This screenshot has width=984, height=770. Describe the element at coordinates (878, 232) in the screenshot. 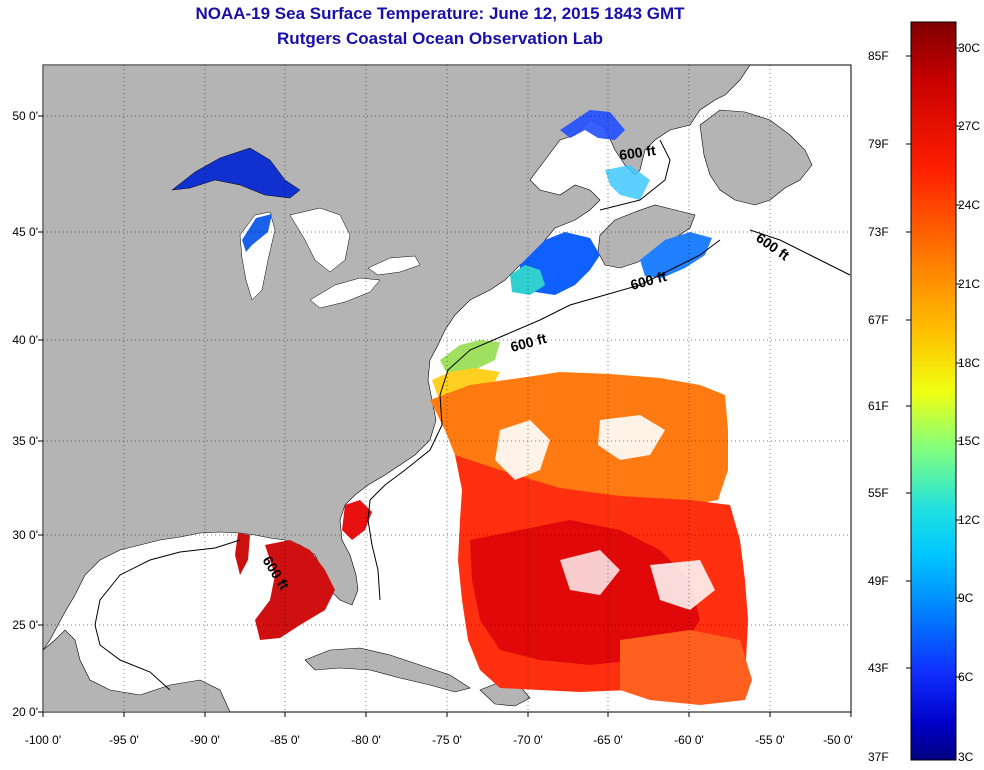

I see `colorbar-f-label: 73F` at that location.